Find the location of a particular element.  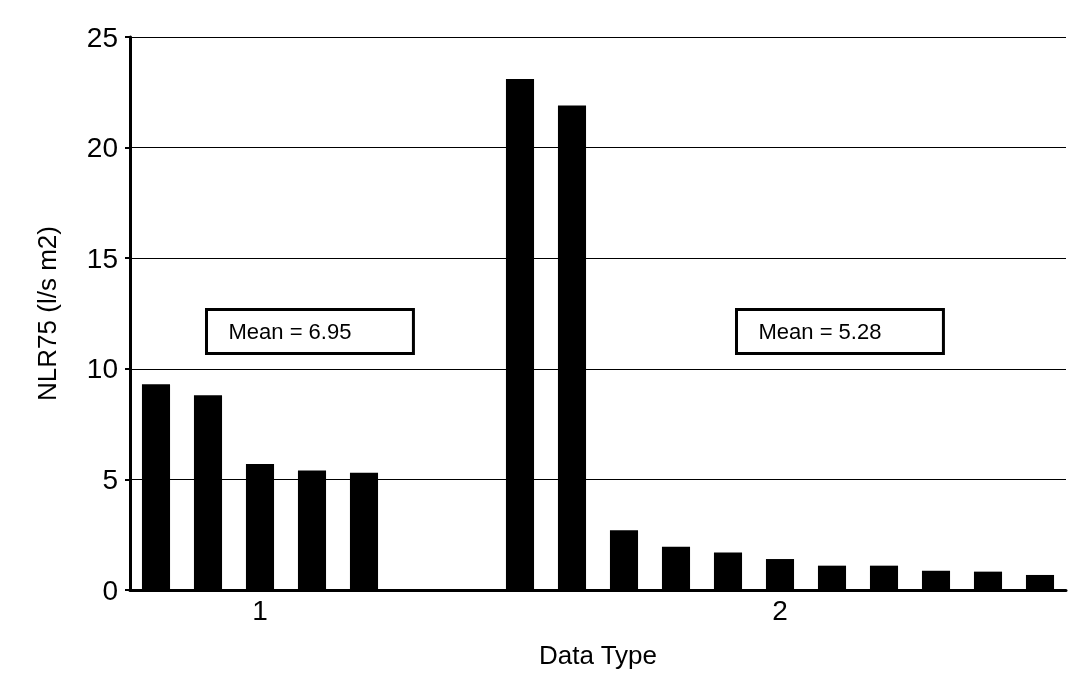

y-tick-label: 10 is located at coordinates (102, 369).